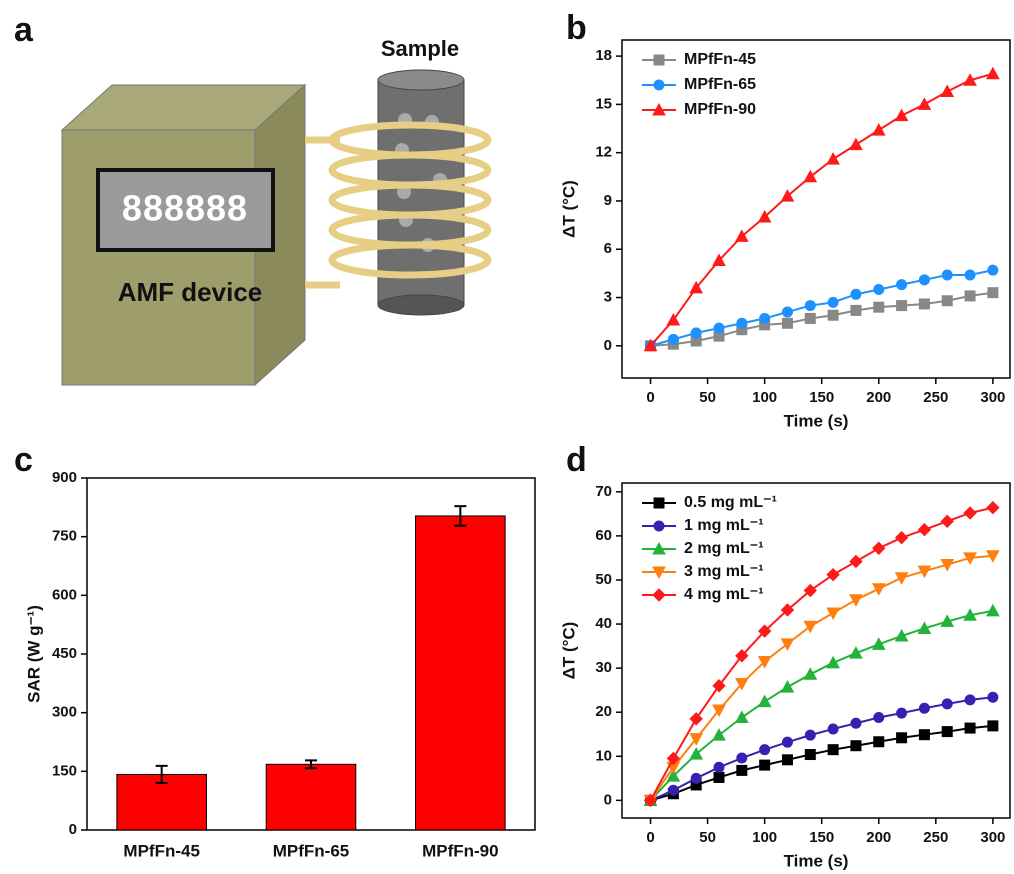  I want to click on panel-label: d, so click(576, 460).